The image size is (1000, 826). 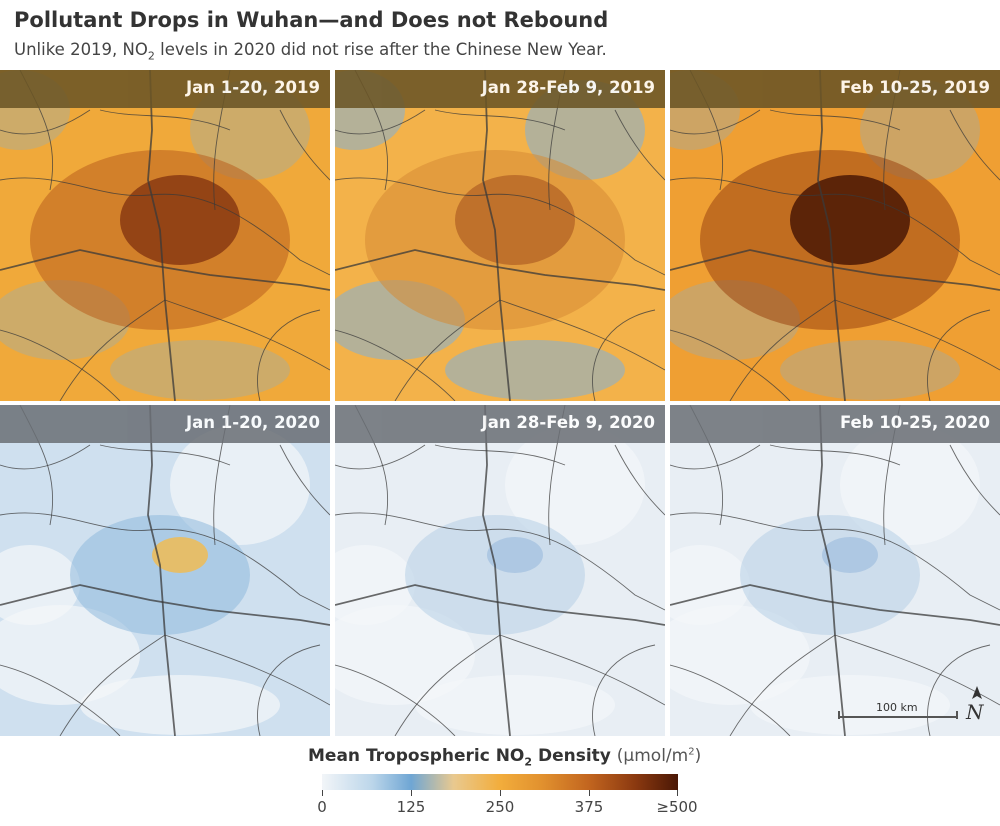 I want to click on subtitle-prefix: Unlike 2019, NO, so click(x=81, y=49).